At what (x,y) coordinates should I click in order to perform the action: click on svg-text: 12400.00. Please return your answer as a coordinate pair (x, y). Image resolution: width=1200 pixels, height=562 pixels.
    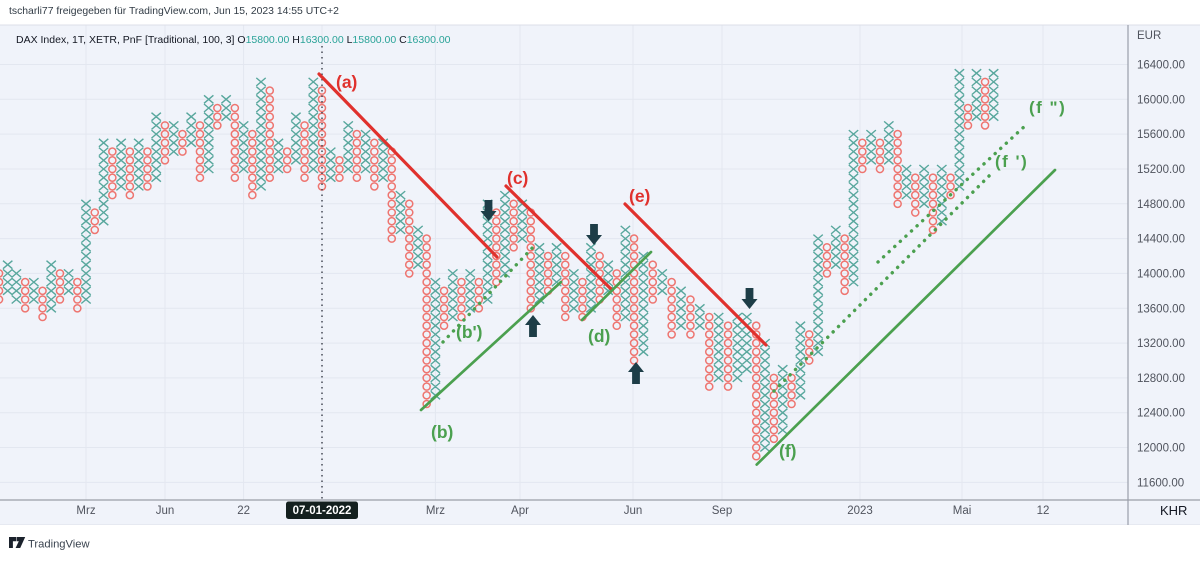
    Looking at the image, I should click on (1161, 414).